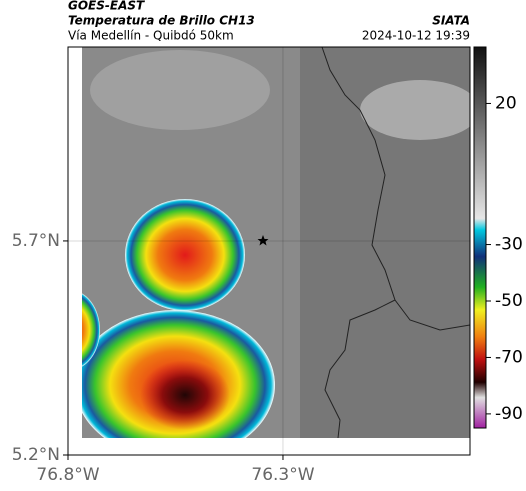  What do you see at coordinates (36, 455) in the screenshot?
I see `y-tick-label: 5.2°N` at bounding box center [36, 455].